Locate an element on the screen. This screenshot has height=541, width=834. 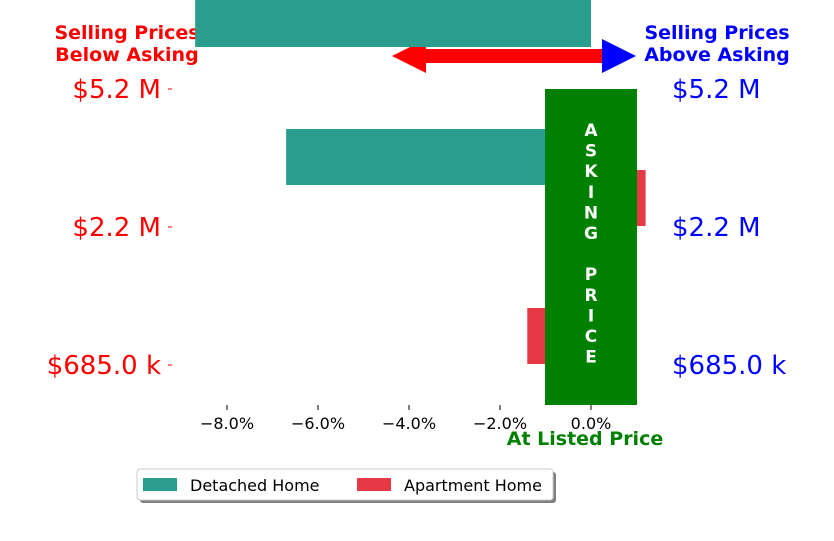
legend-swatch-detached is located at coordinates (160, 484).